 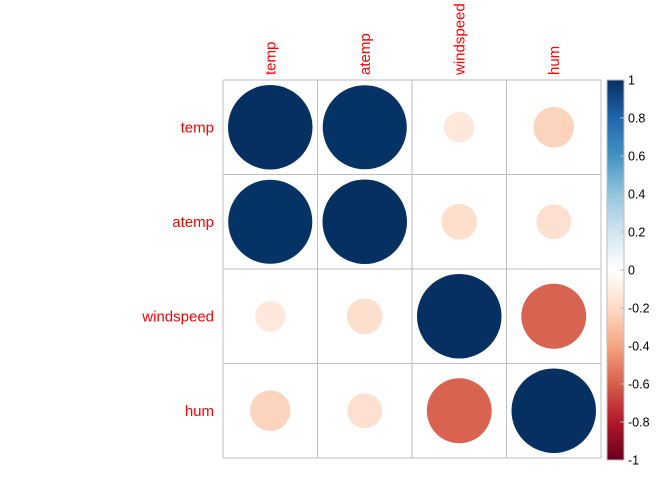 What do you see at coordinates (554, 222) in the screenshot?
I see `correlation-circle-atemp-hum` at bounding box center [554, 222].